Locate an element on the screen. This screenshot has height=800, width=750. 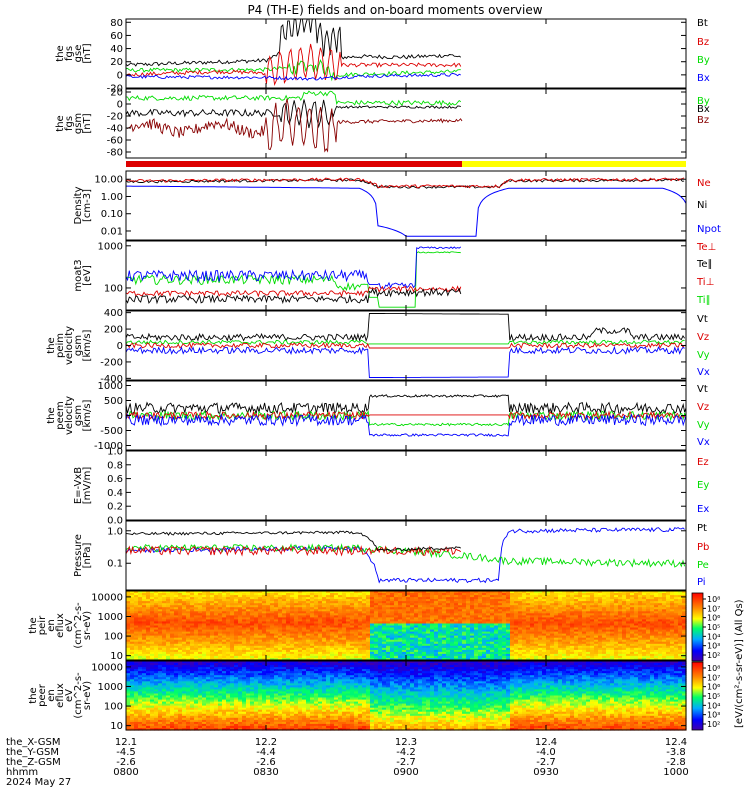
panel-frame-ion-velocity is located at coordinates (406, 345).